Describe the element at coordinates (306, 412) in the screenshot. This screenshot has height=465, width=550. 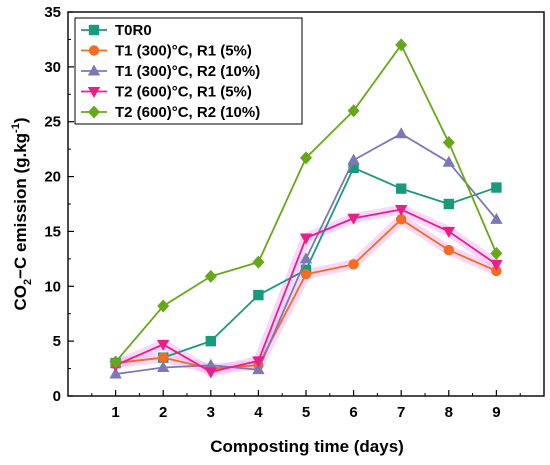
I see `x-tick-label: 5` at that location.